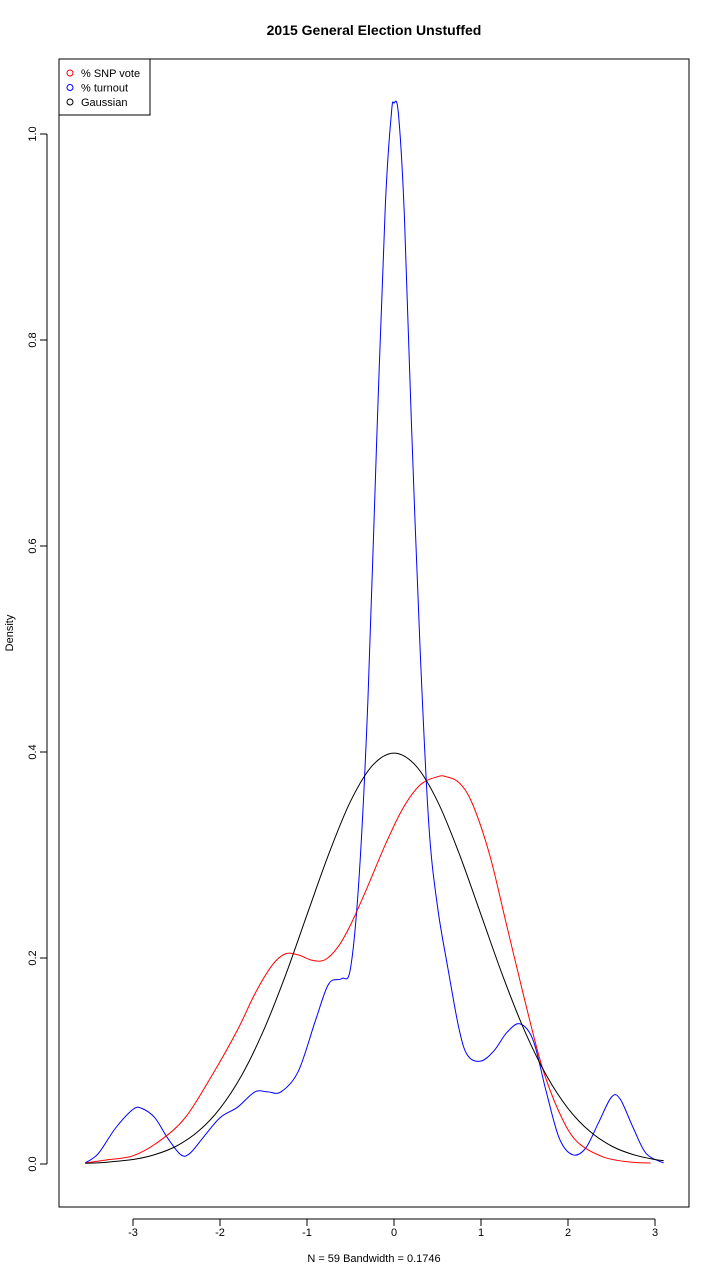 The image size is (720, 1280). Describe the element at coordinates (110, 74) in the screenshot. I see `legend-label: % SNP vote` at that location.